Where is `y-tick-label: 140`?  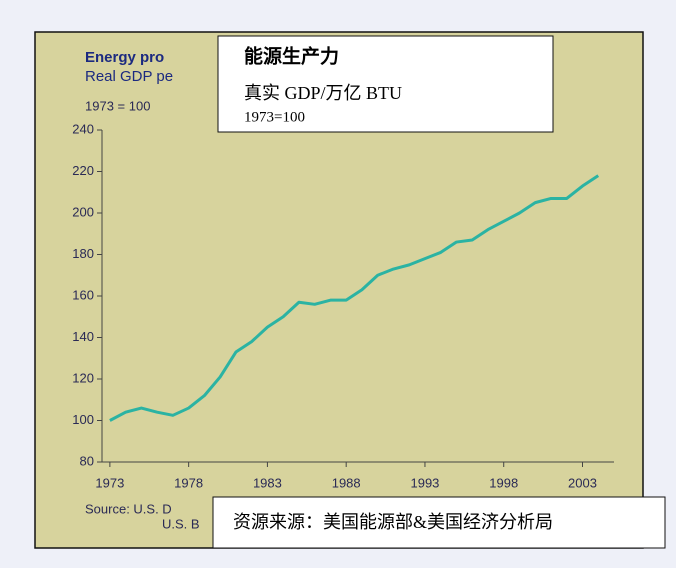 y-tick-label: 140 is located at coordinates (83, 336).